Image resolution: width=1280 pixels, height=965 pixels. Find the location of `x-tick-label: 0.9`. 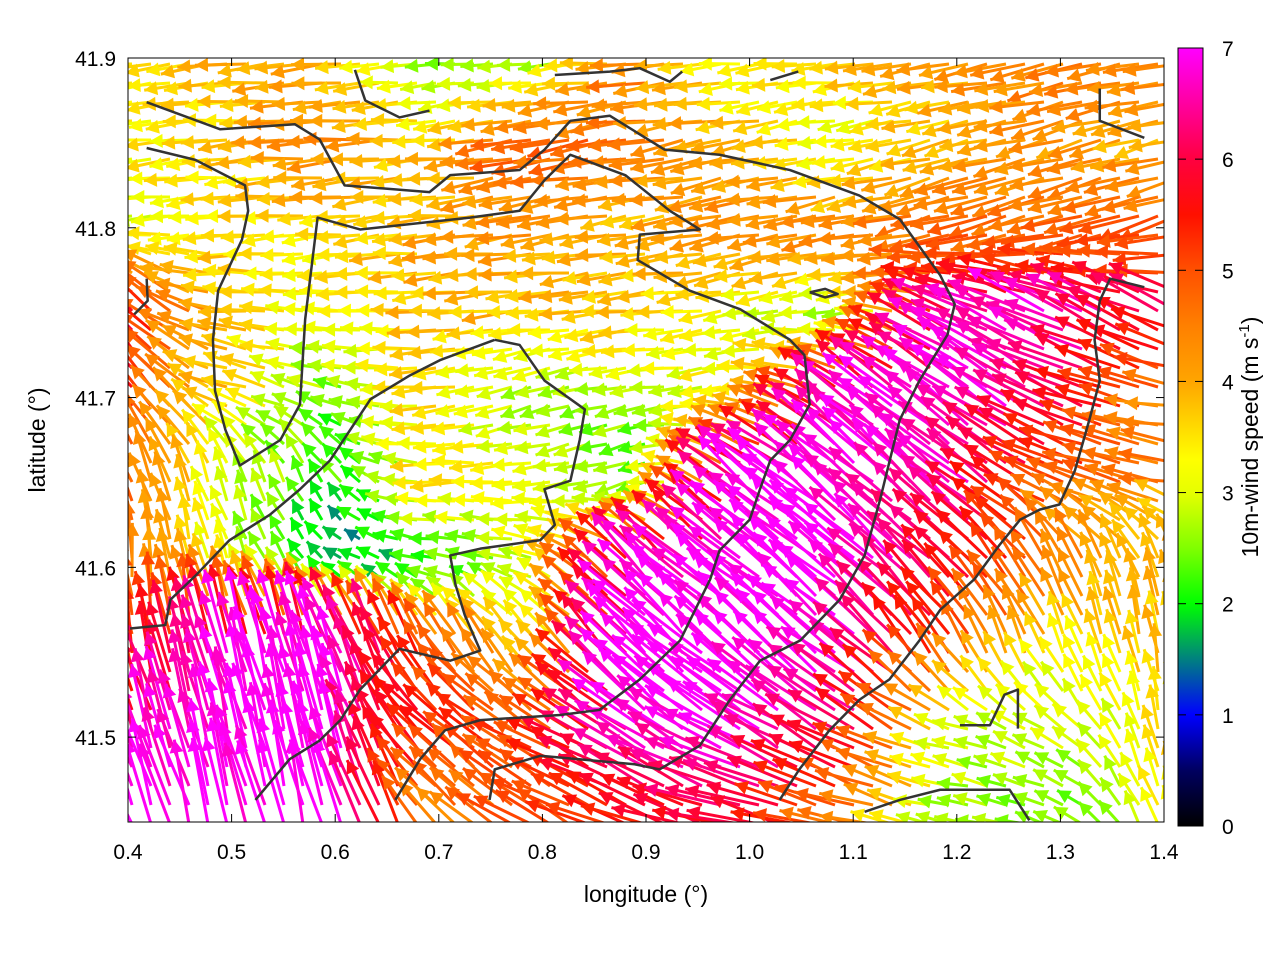

x-tick-label: 0.9 is located at coordinates (645, 852).